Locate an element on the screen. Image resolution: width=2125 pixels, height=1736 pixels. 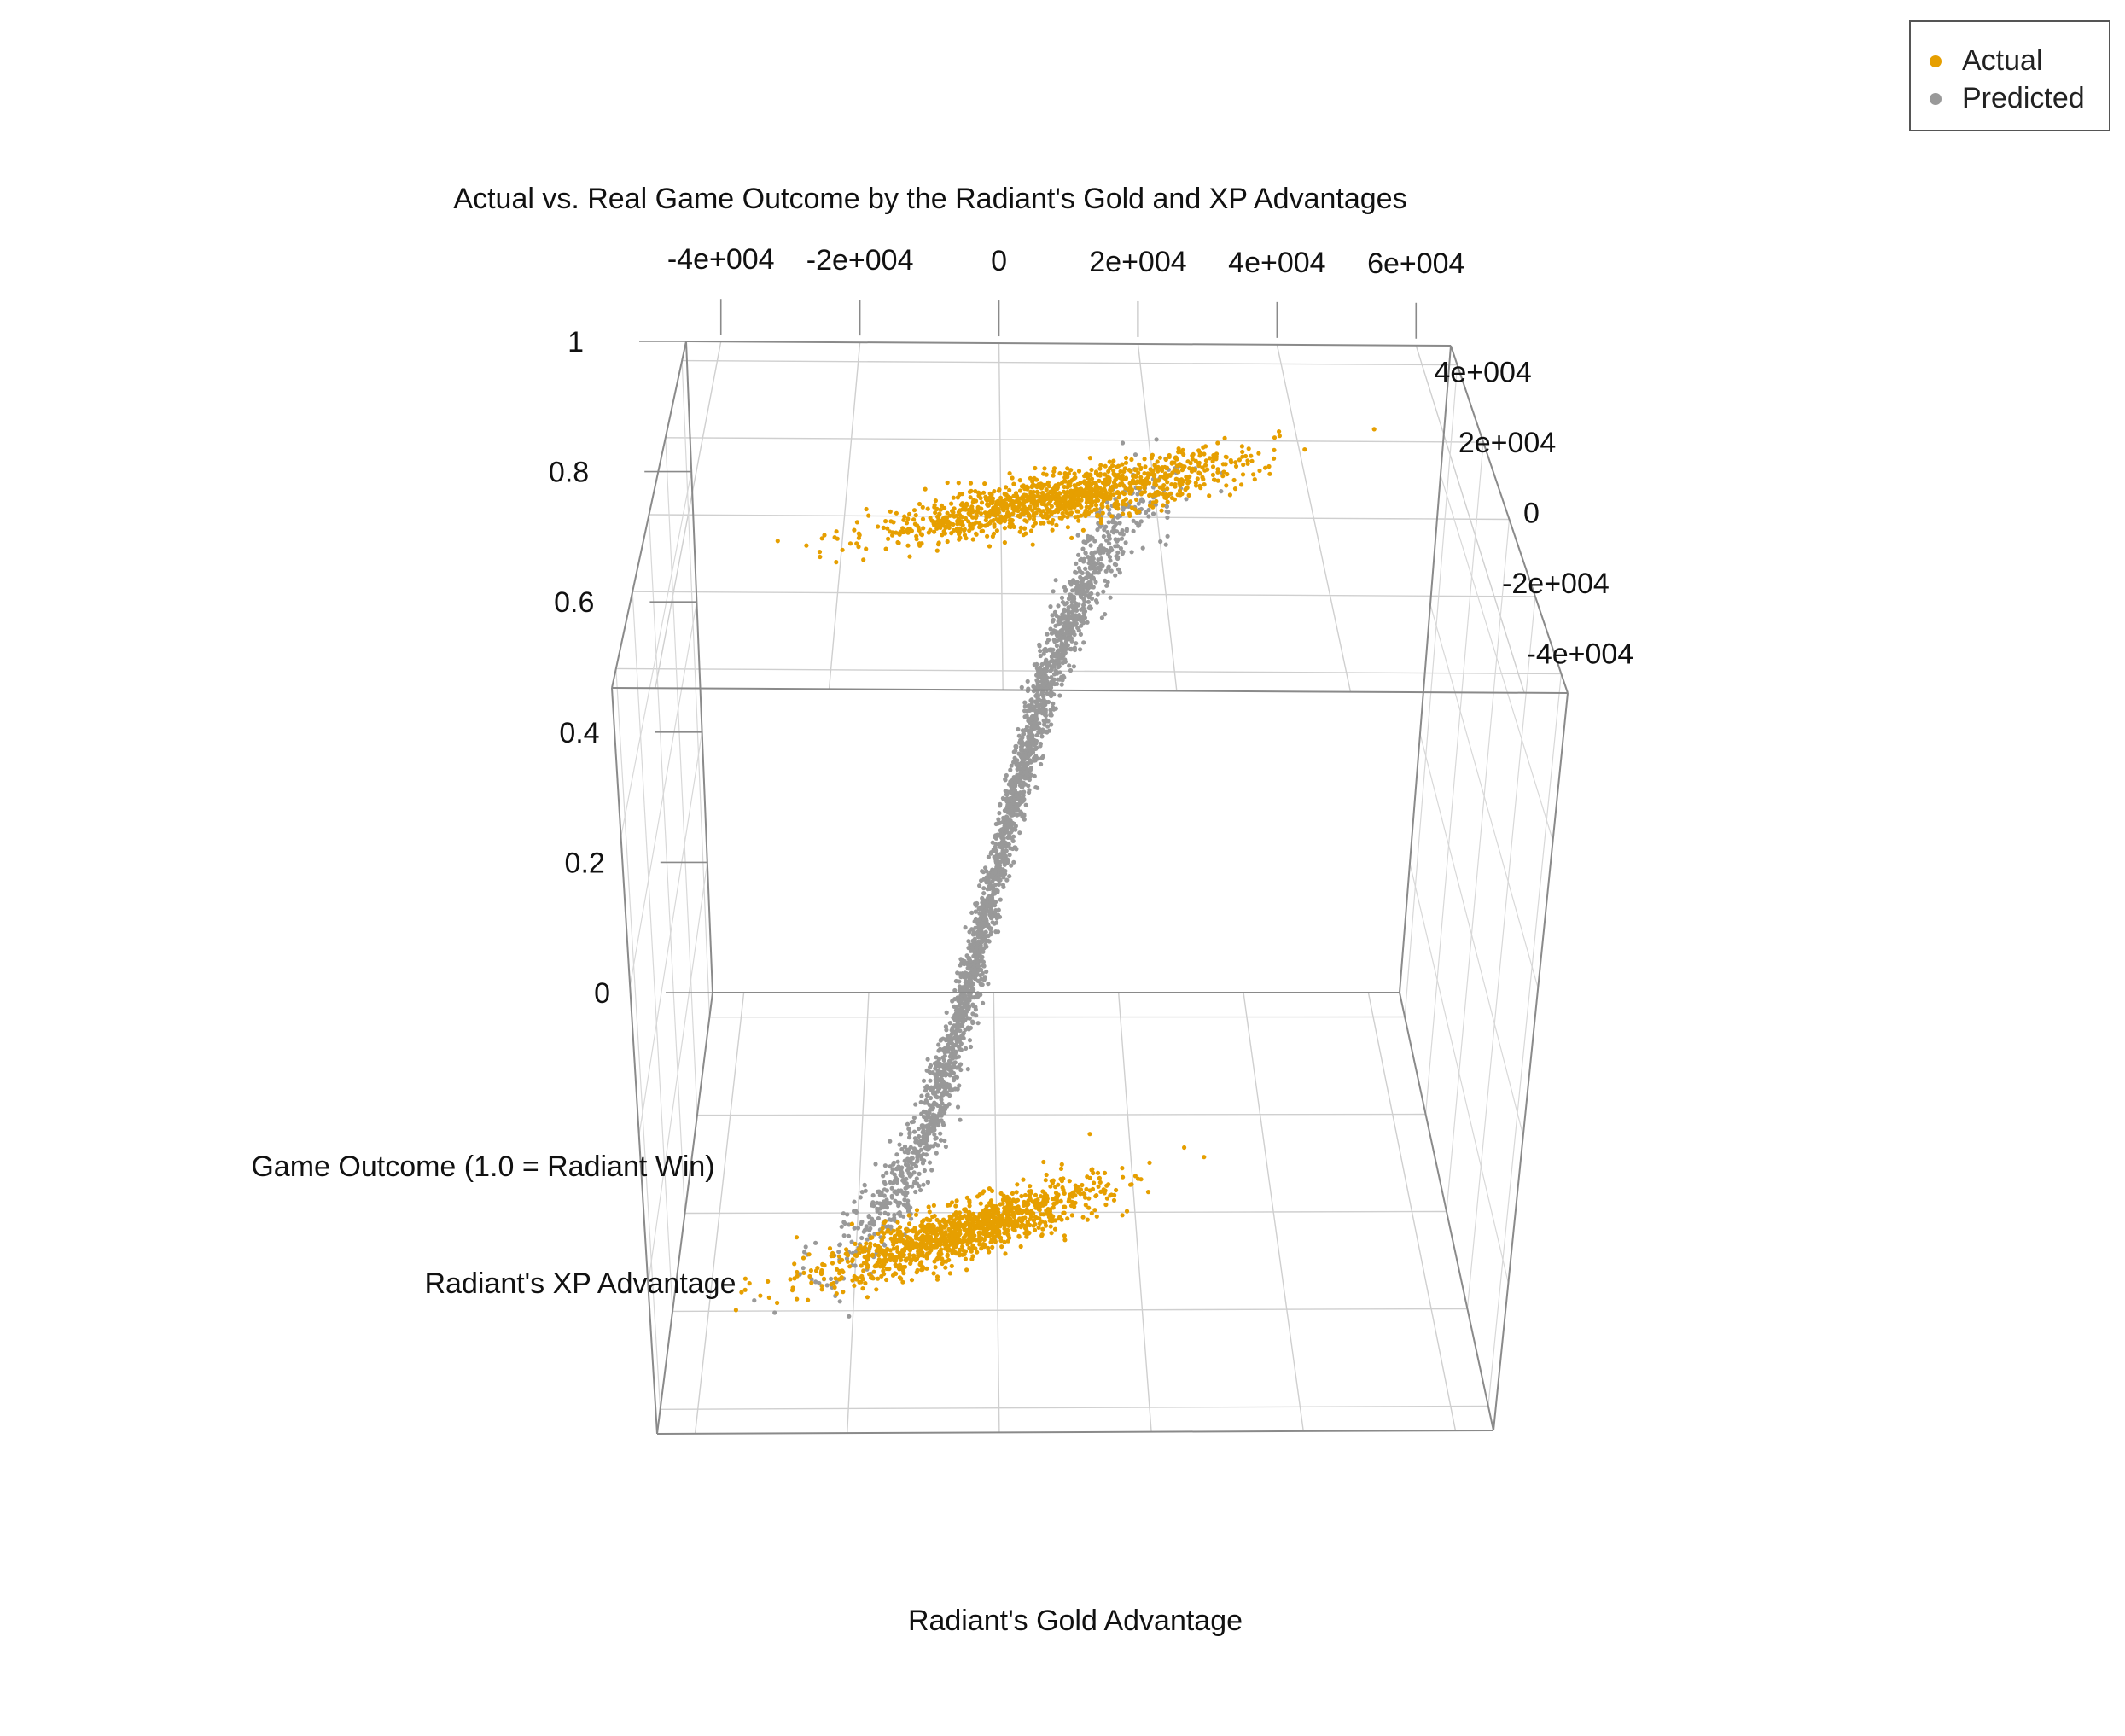
legend-item-actual: Actual is located at coordinates (1987, 61).